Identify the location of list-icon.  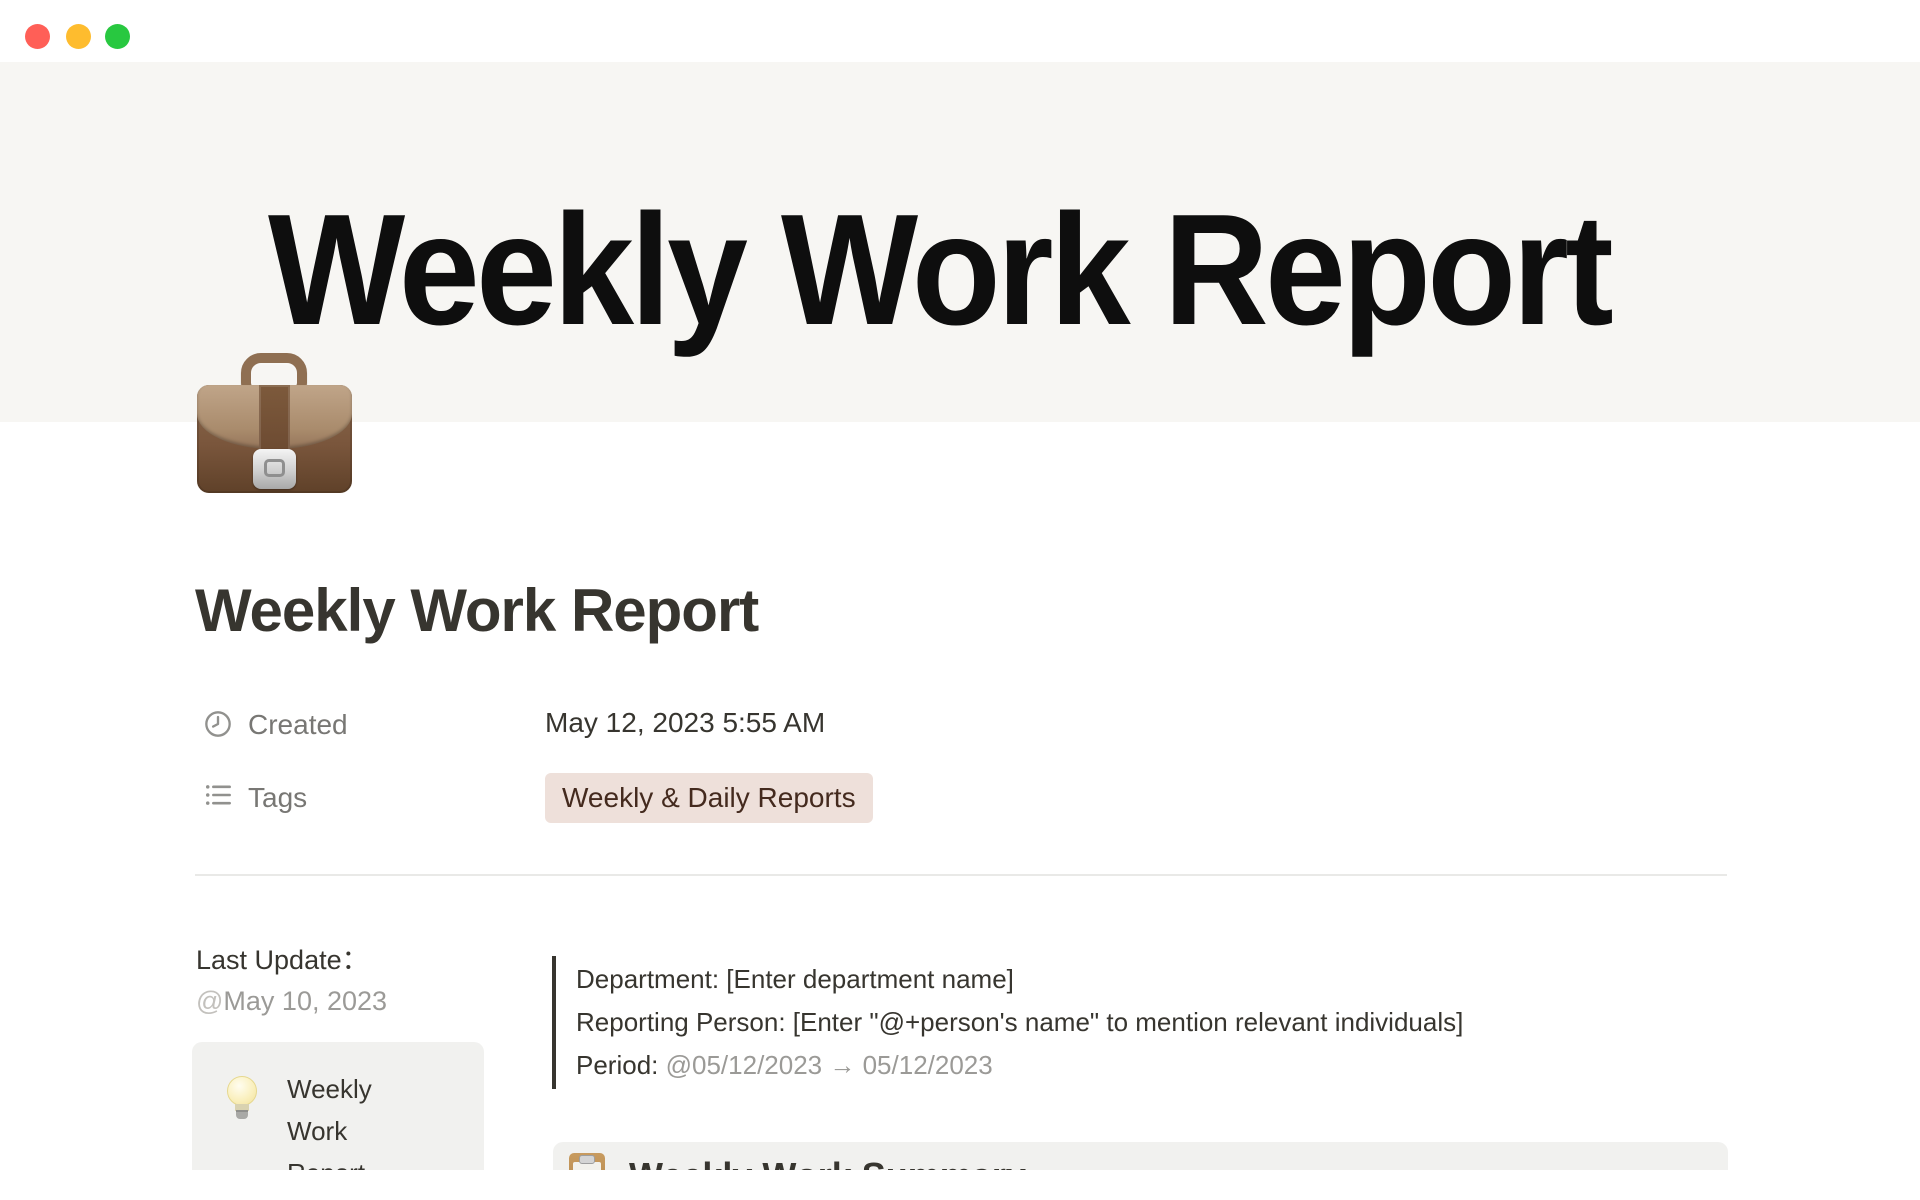
(218, 795).